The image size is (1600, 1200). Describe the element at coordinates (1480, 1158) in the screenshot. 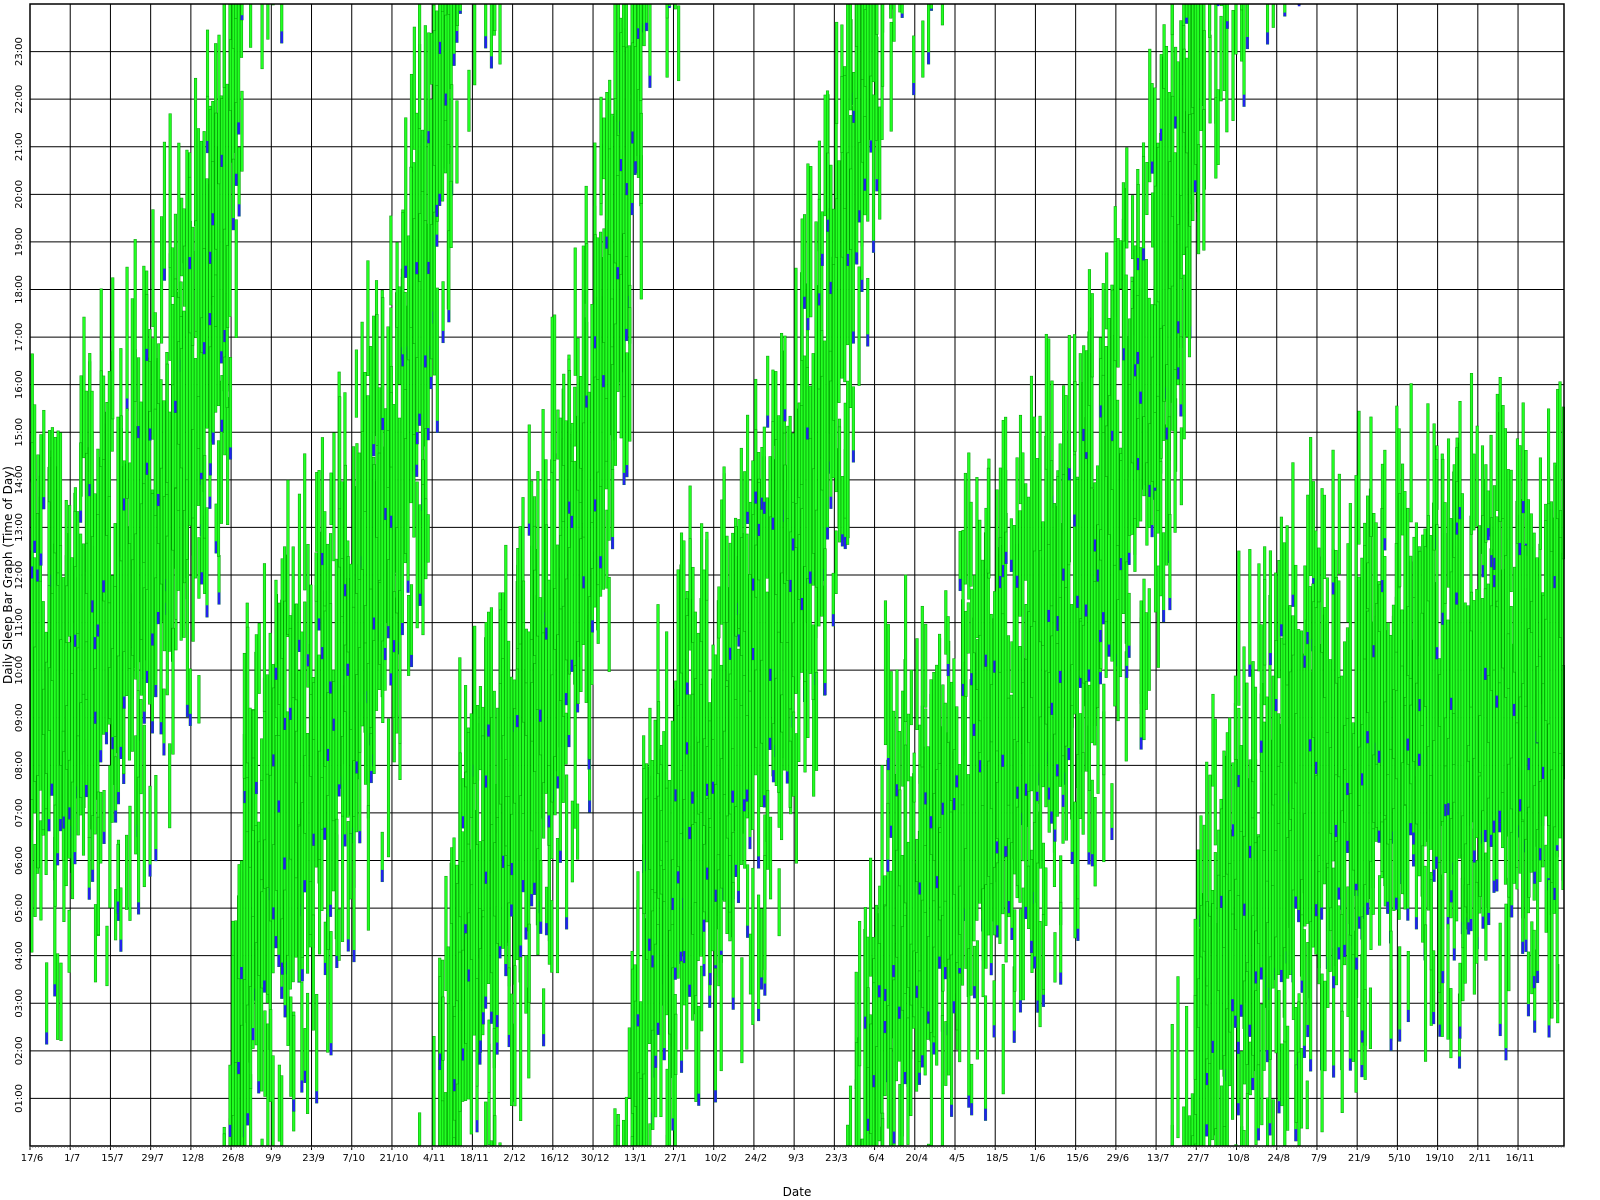

I see `x-tick-label: 2/11` at that location.